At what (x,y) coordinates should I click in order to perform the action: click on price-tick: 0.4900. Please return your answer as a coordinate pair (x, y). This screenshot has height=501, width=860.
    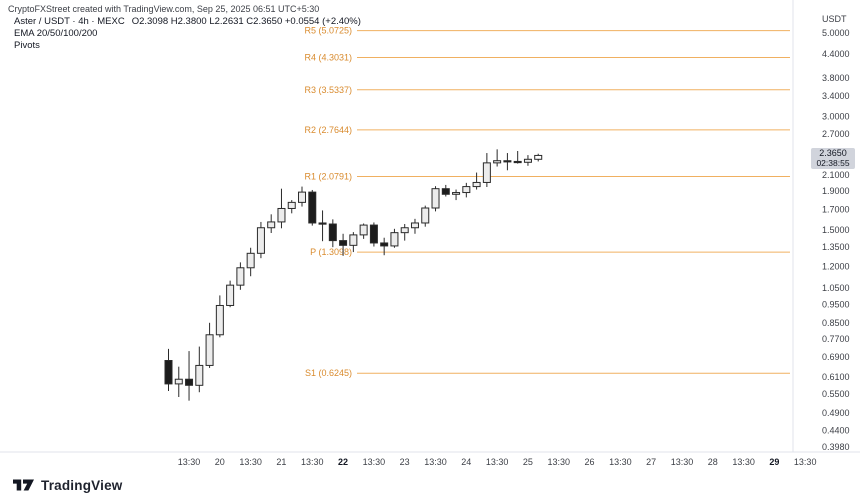
    Looking at the image, I should click on (836, 413).